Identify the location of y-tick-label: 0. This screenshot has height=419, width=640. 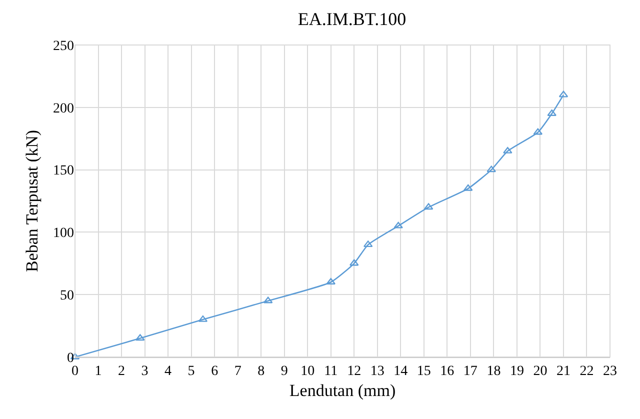
(70, 358).